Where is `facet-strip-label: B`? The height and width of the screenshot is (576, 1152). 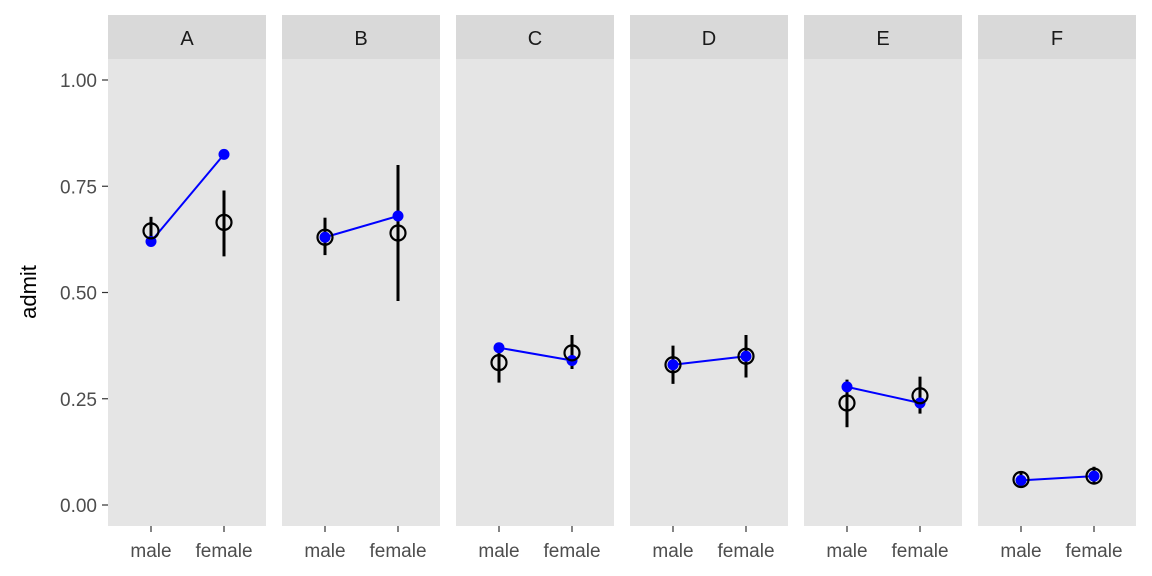 facet-strip-label: B is located at coordinates (360, 39).